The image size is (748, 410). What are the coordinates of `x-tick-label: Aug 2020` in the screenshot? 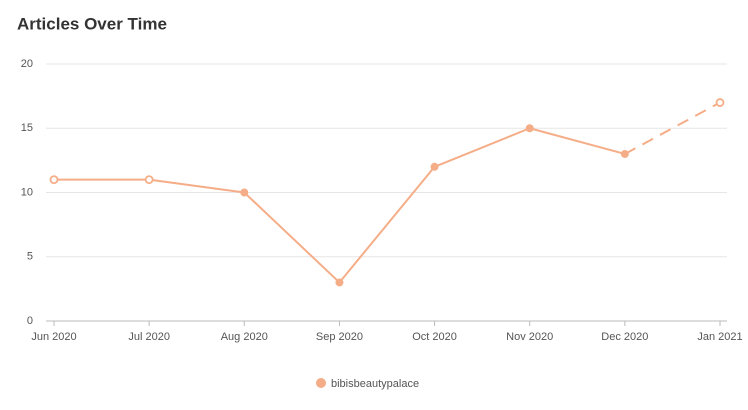 It's located at (244, 337).